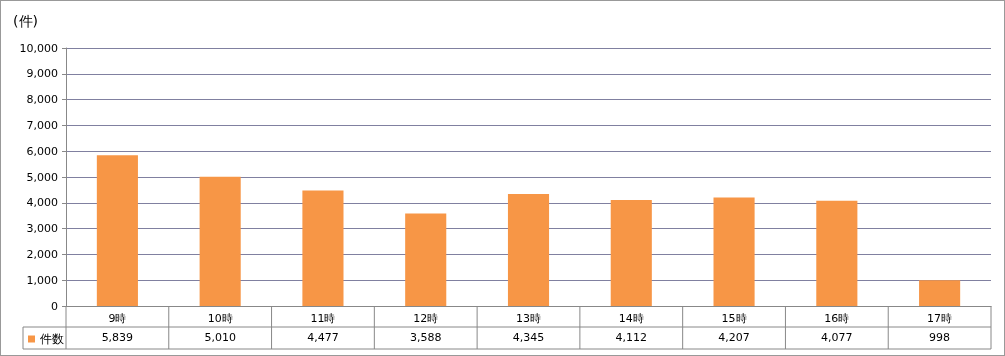  What do you see at coordinates (837, 318) in the screenshot?
I see `x-tick-label: 16時` at bounding box center [837, 318].